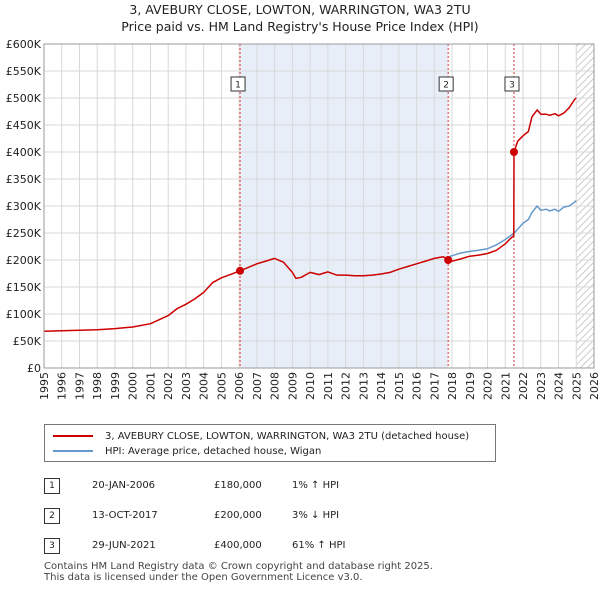 This screenshot has width=600, height=590. I want to click on x-tick-label: 2006, so click(239, 386).